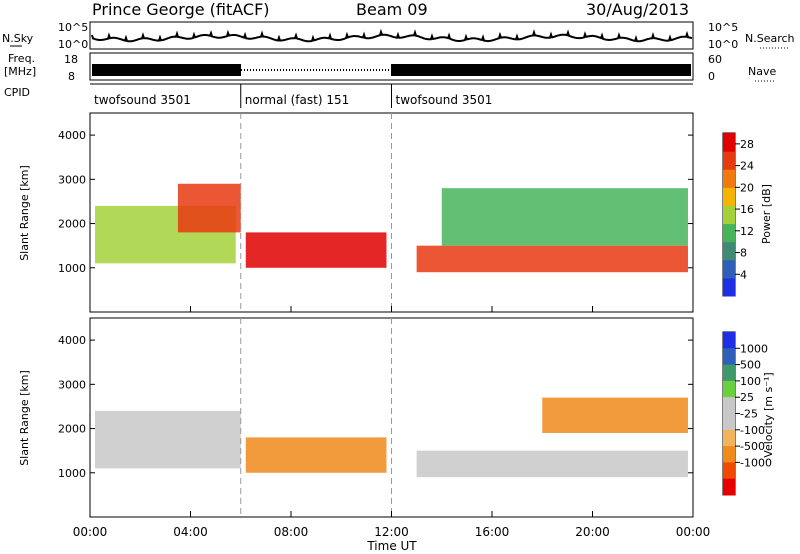 The image size is (800, 554). I want to click on cpid-label: CPID, so click(17, 92).